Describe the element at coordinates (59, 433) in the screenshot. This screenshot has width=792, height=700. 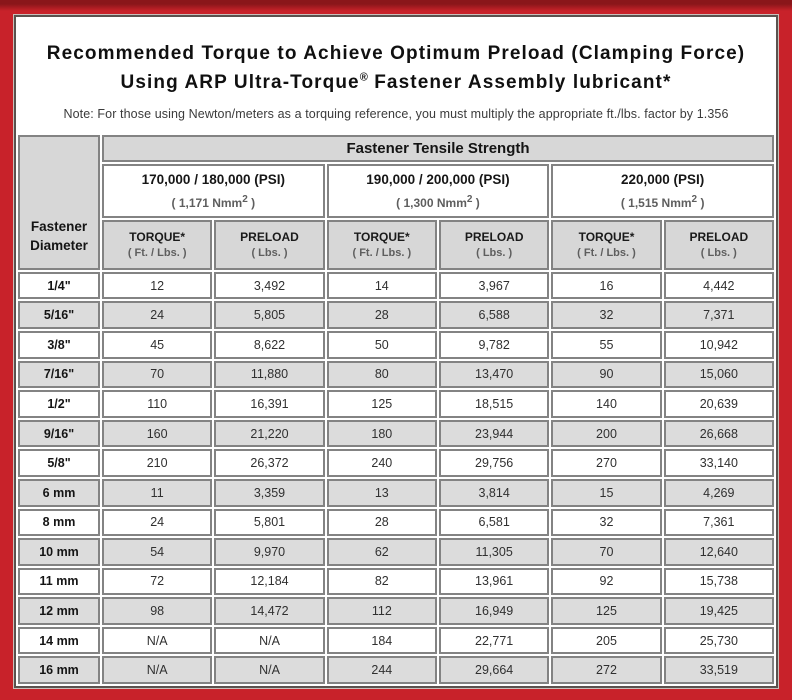
I see `diameter-cell: 9/16"` at that location.